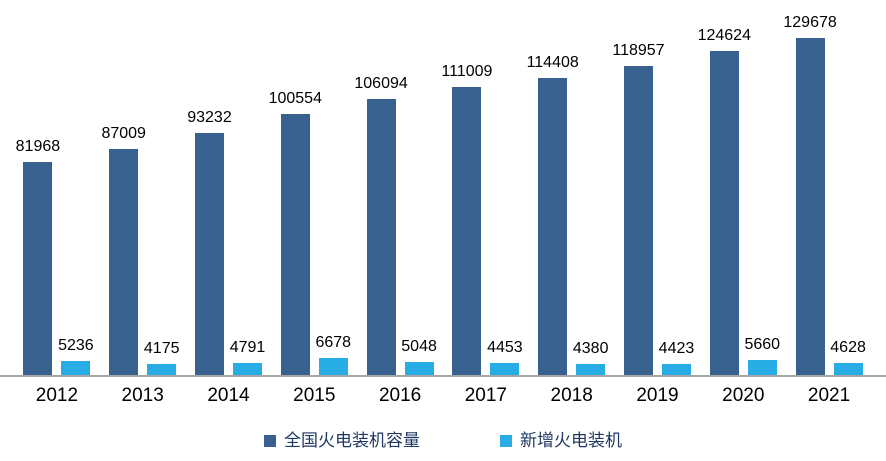 This screenshot has height=461, width=886. I want to click on legend: 全国火电装机容量 新增火电装机, so click(443, 440).